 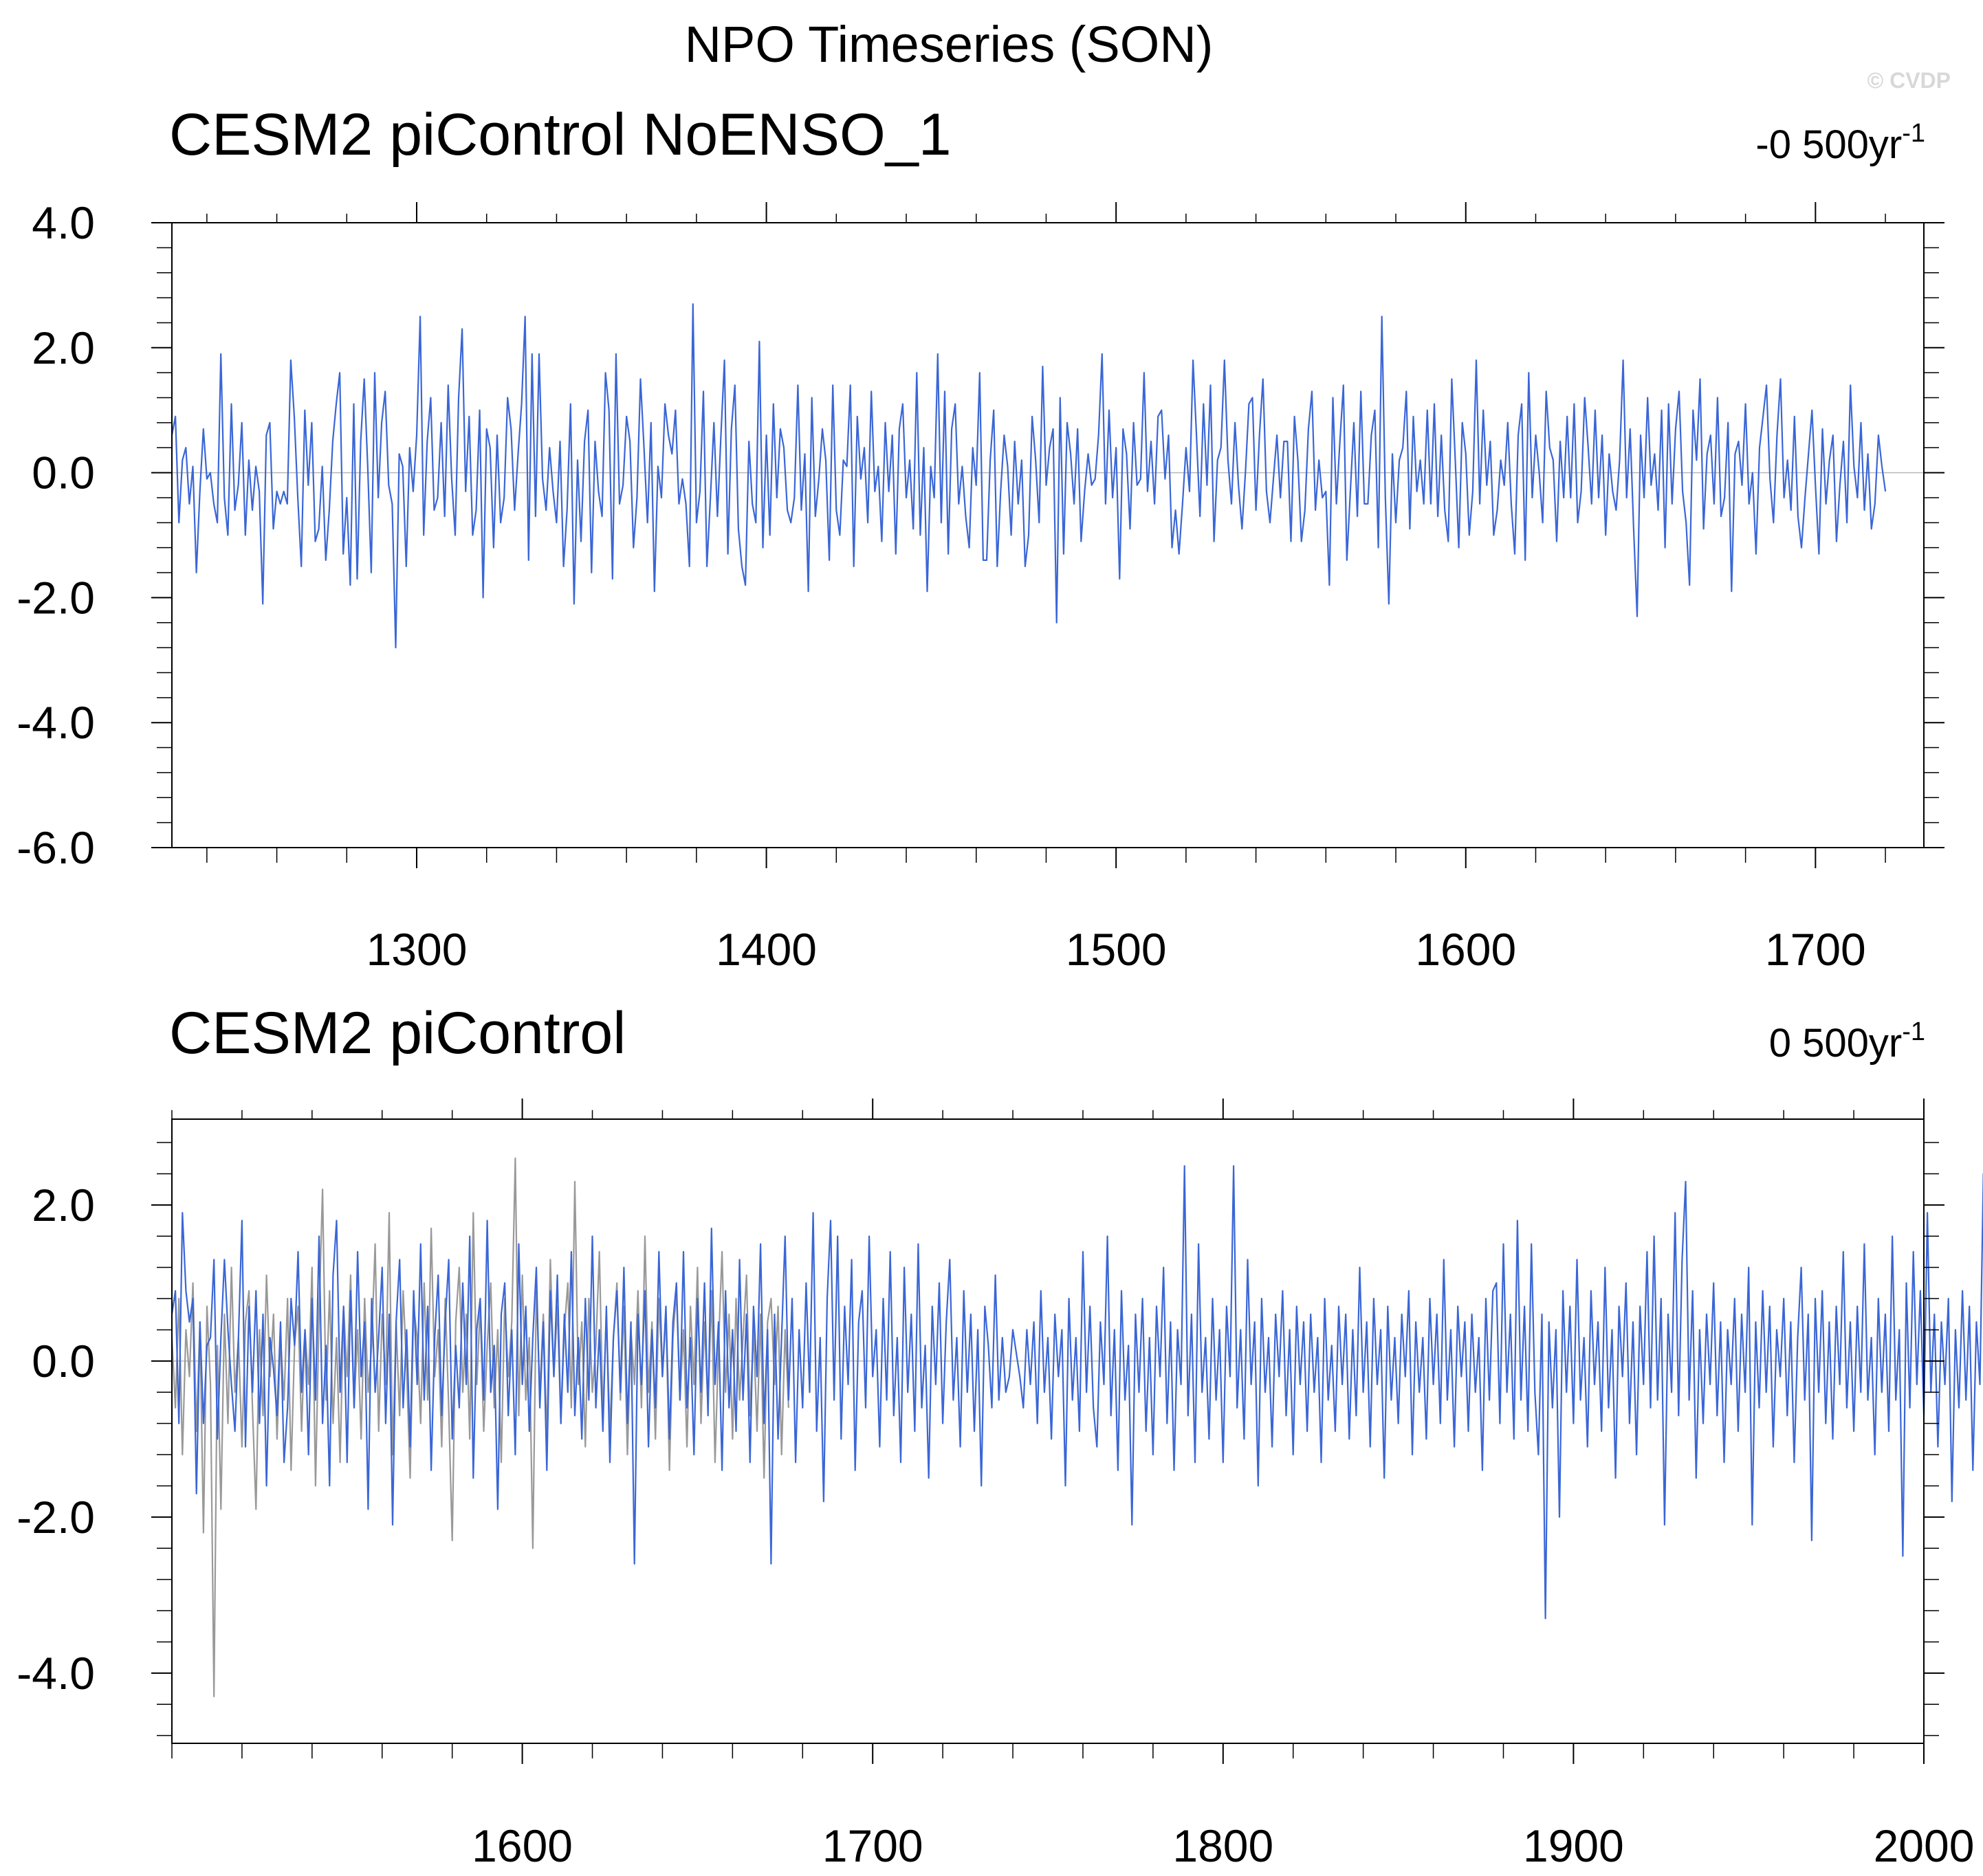 I want to click on x-tick-label: 1800, so click(x=1222, y=1845).